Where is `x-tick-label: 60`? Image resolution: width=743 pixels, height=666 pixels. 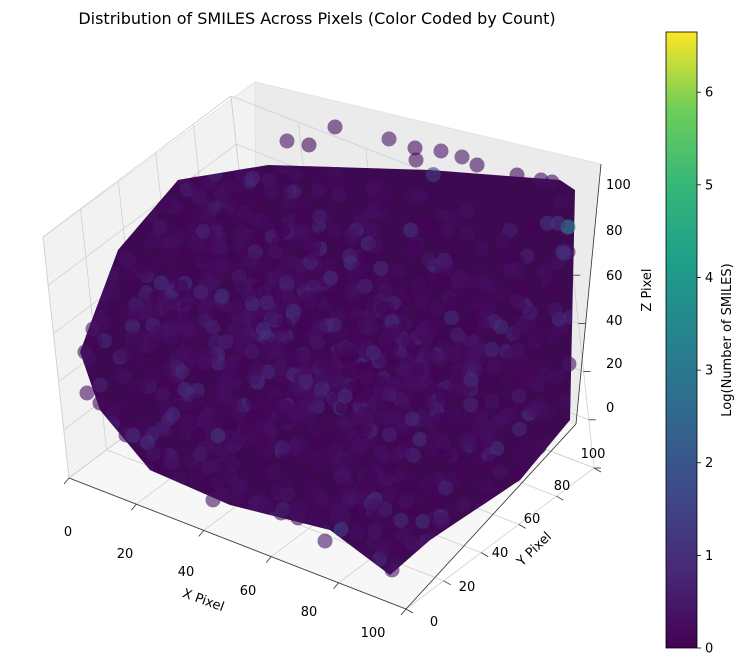
x-tick-label: 60 is located at coordinates (248, 591).